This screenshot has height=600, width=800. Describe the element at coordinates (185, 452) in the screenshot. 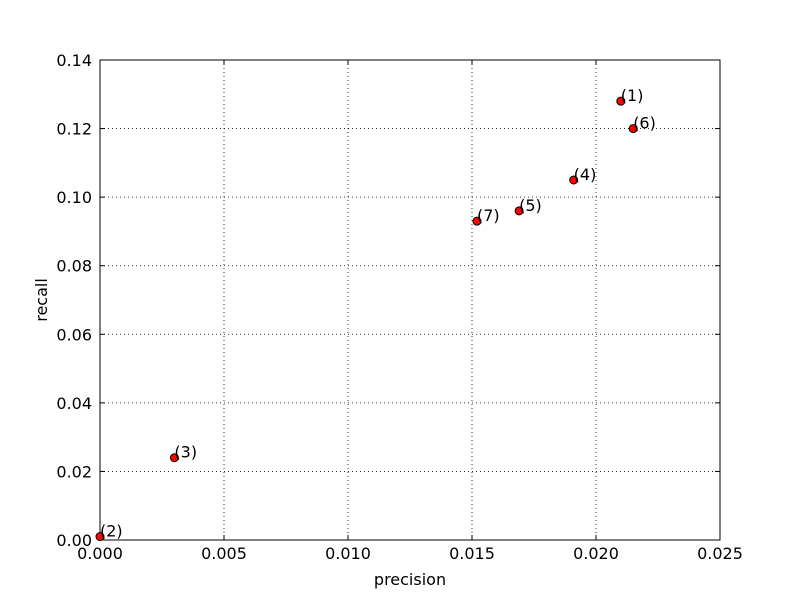

I see `point-label: (3)` at that location.